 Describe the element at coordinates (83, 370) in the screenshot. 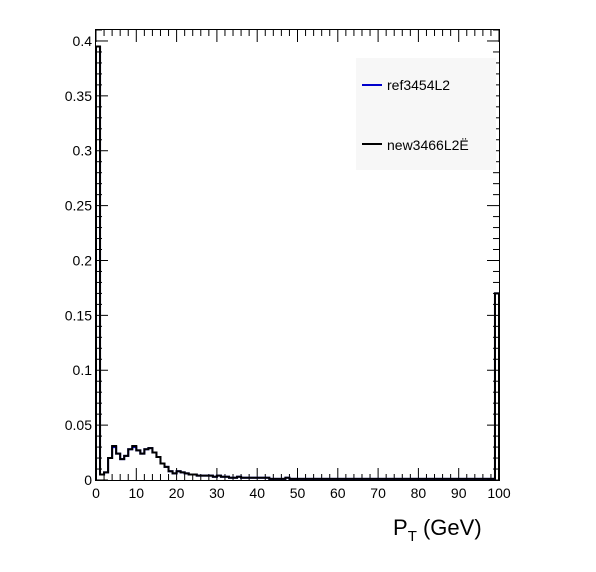

I see `y-tick-label: 0.1` at that location.